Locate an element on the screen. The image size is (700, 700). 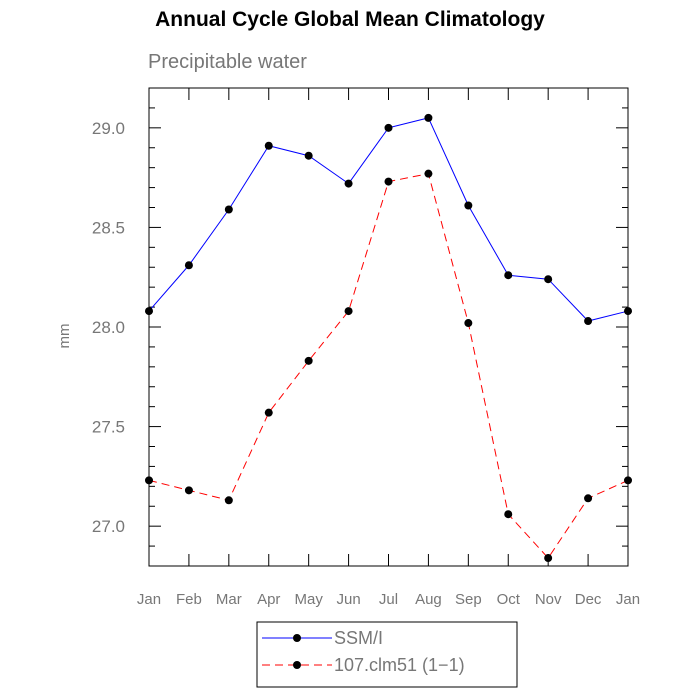
y-tick-label: 27.0 is located at coordinates (108, 526).